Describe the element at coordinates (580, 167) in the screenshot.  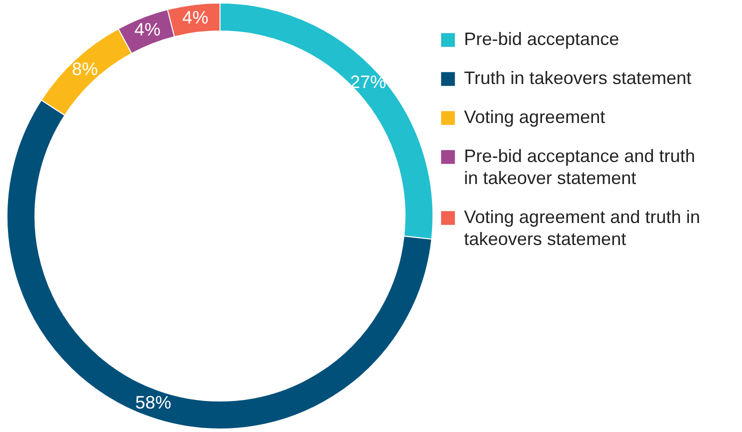
I see `legend-label: Pre-bid acceptance and truth in takeover statement` at that location.